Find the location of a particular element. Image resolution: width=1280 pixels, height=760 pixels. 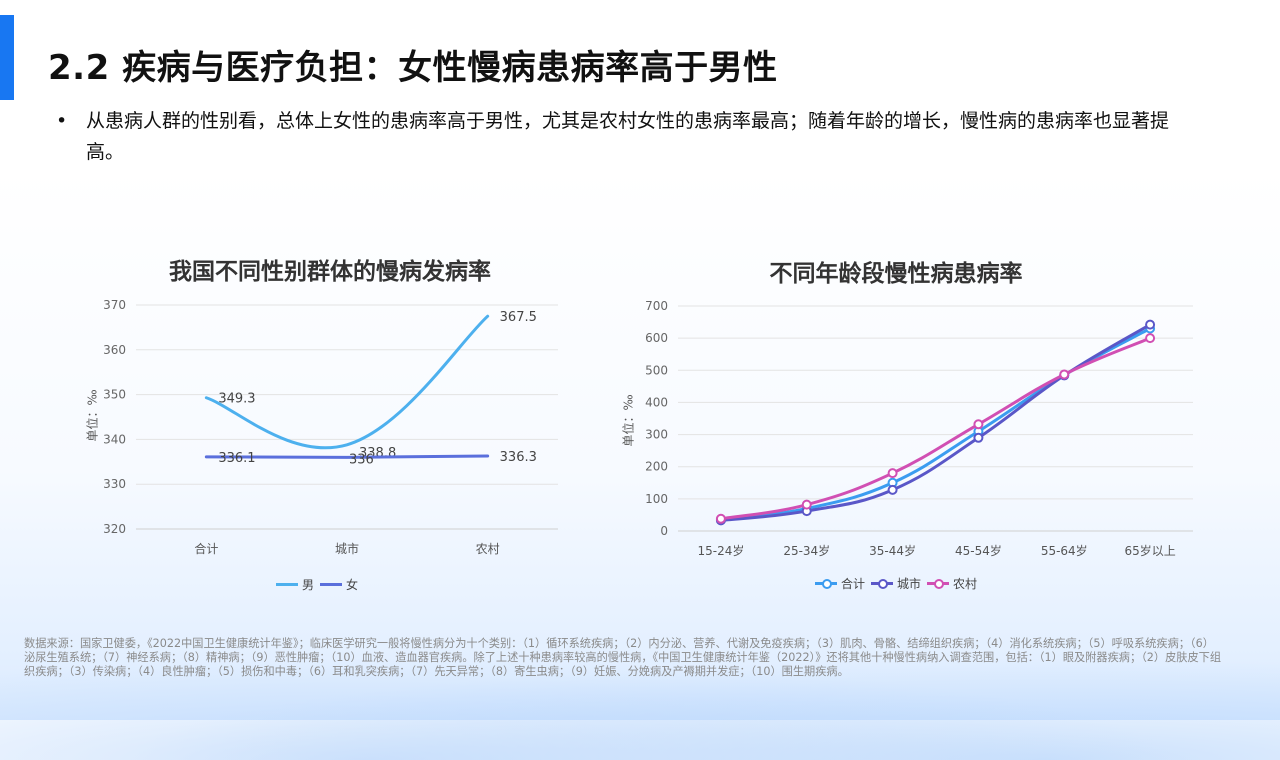

gender-chart-ytick-label: 360 is located at coordinates (114, 350).